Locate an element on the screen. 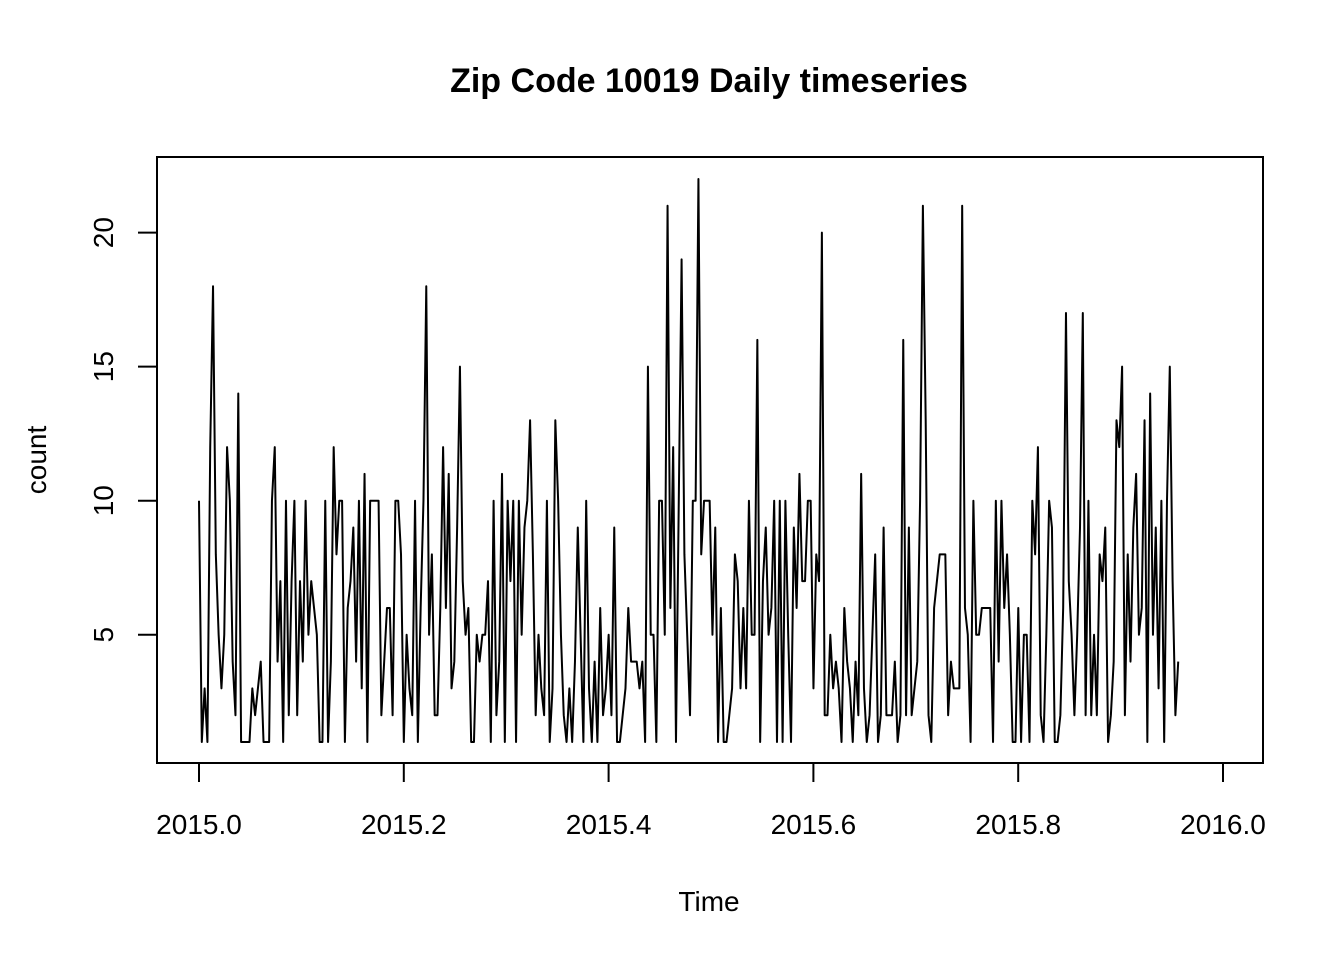 The height and width of the screenshot is (960, 1344). x-axis-label: Time is located at coordinates (708, 901).